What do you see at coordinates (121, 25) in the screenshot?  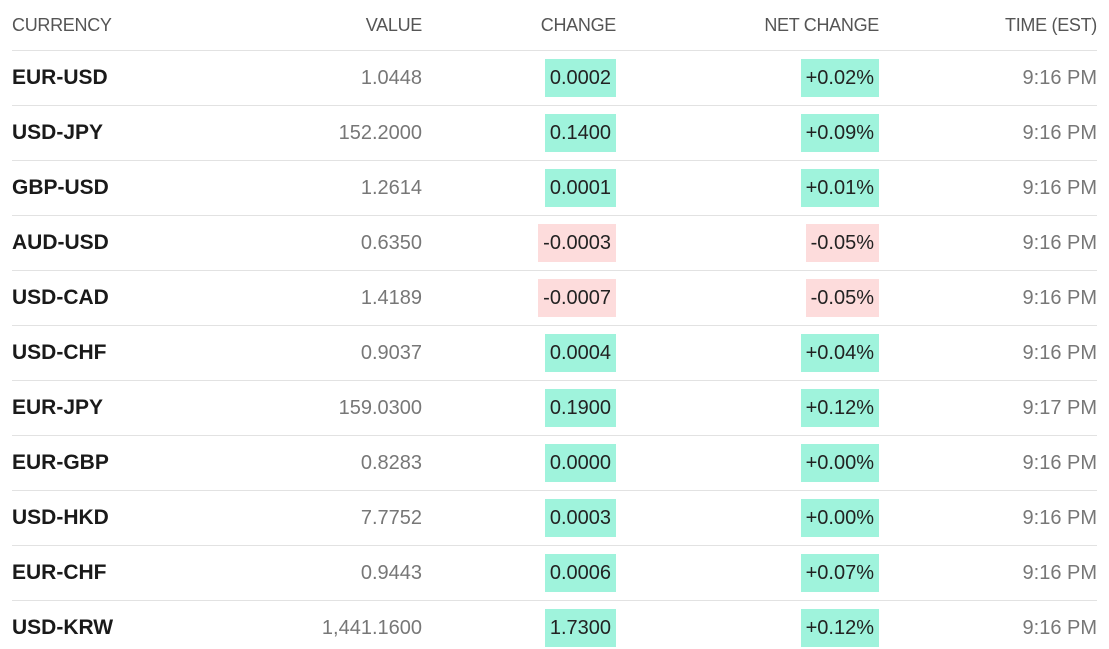 I see `column-header: CURRENCY` at bounding box center [121, 25].